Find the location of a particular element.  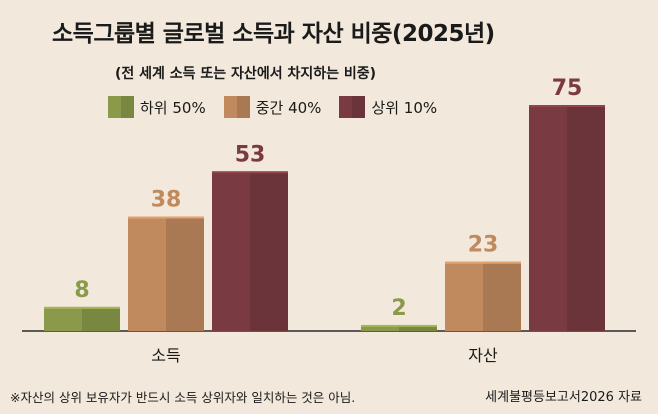

value-label-top10-1: 75 is located at coordinates (567, 88).